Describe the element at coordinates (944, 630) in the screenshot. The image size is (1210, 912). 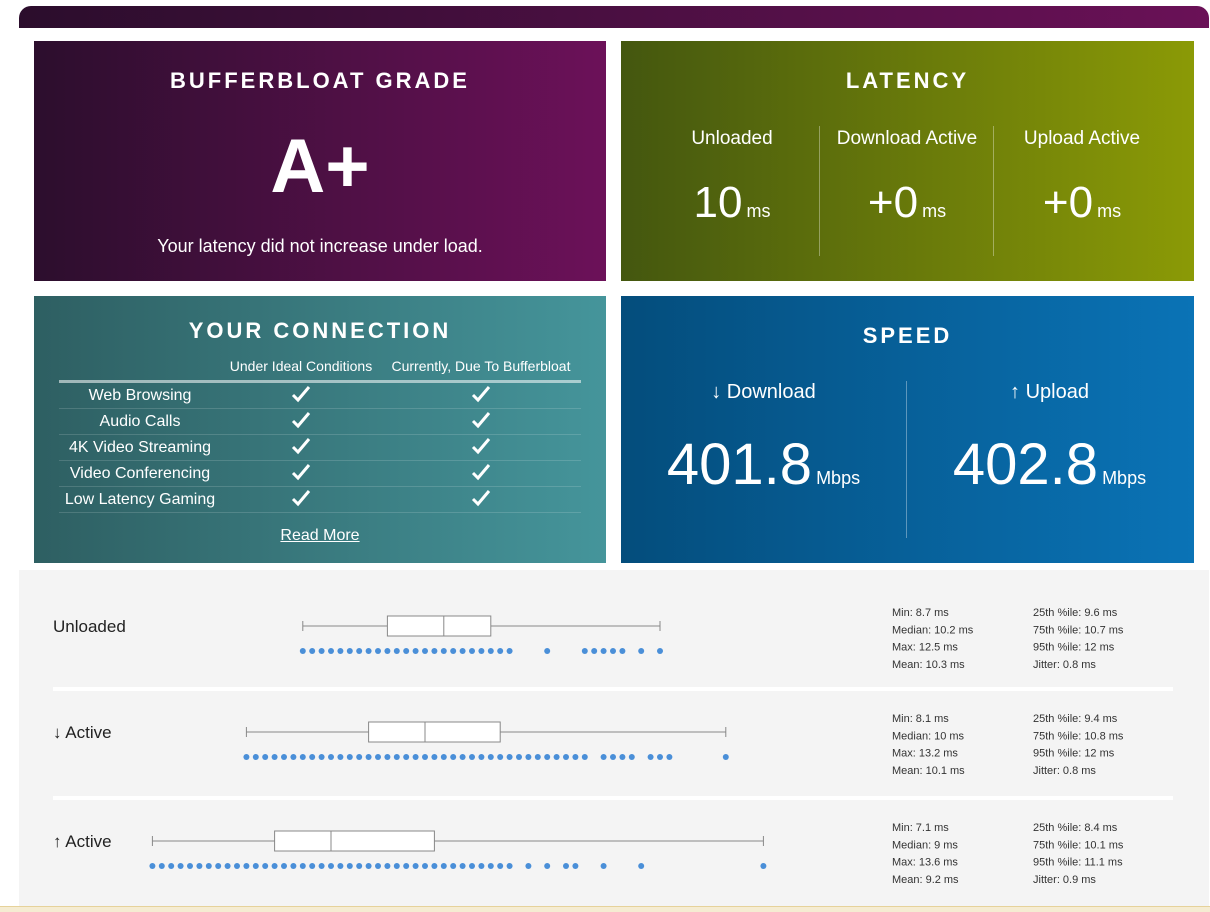
I see `stat-value: 10.2` at that location.